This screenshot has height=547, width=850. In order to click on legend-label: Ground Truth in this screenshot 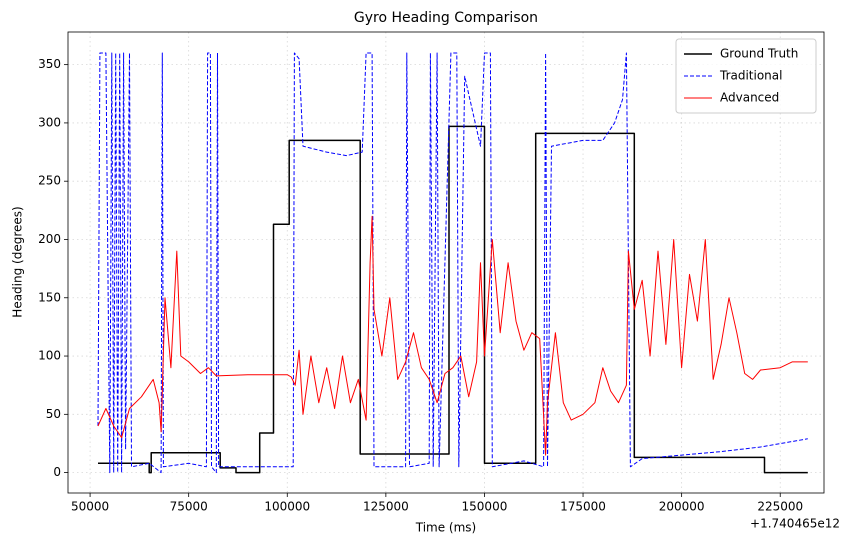, I will do `click(759, 54)`.